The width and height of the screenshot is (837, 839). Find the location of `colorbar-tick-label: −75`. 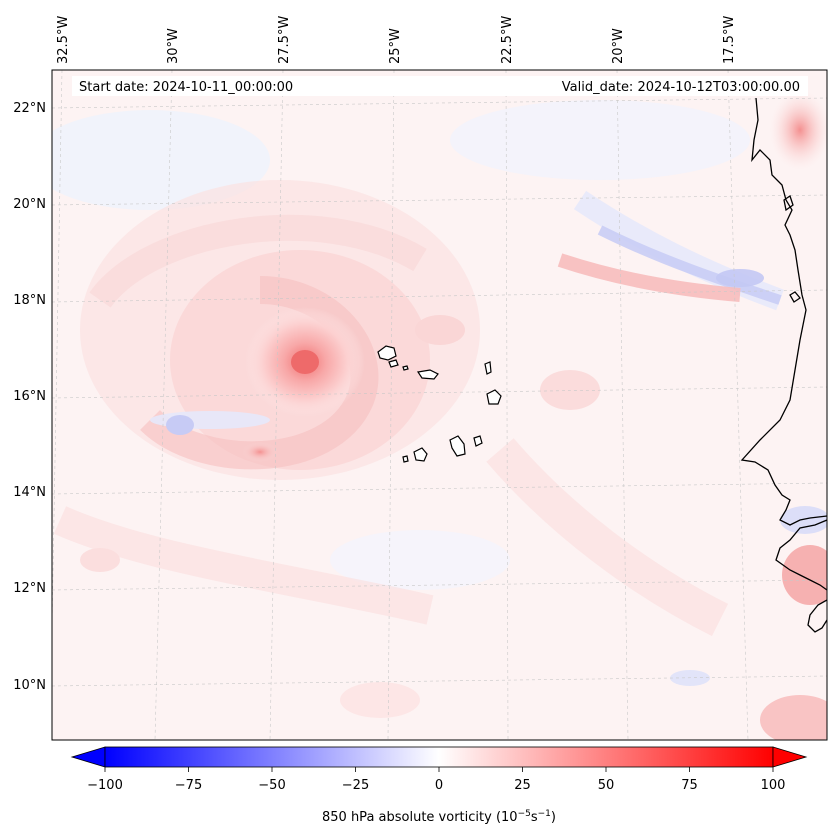

colorbar-tick-label: −75 is located at coordinates (188, 785).